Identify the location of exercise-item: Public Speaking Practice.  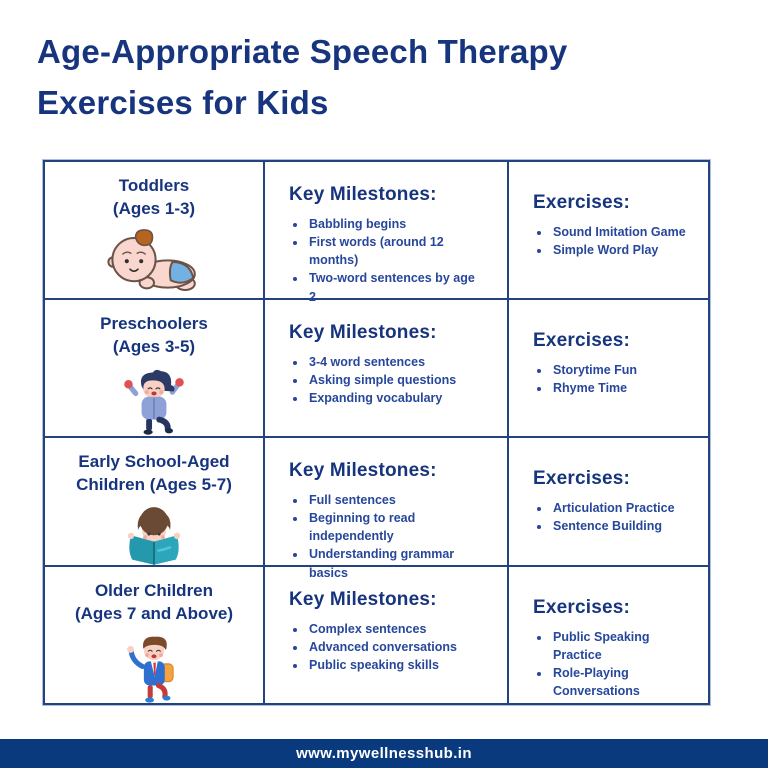
(622, 646).